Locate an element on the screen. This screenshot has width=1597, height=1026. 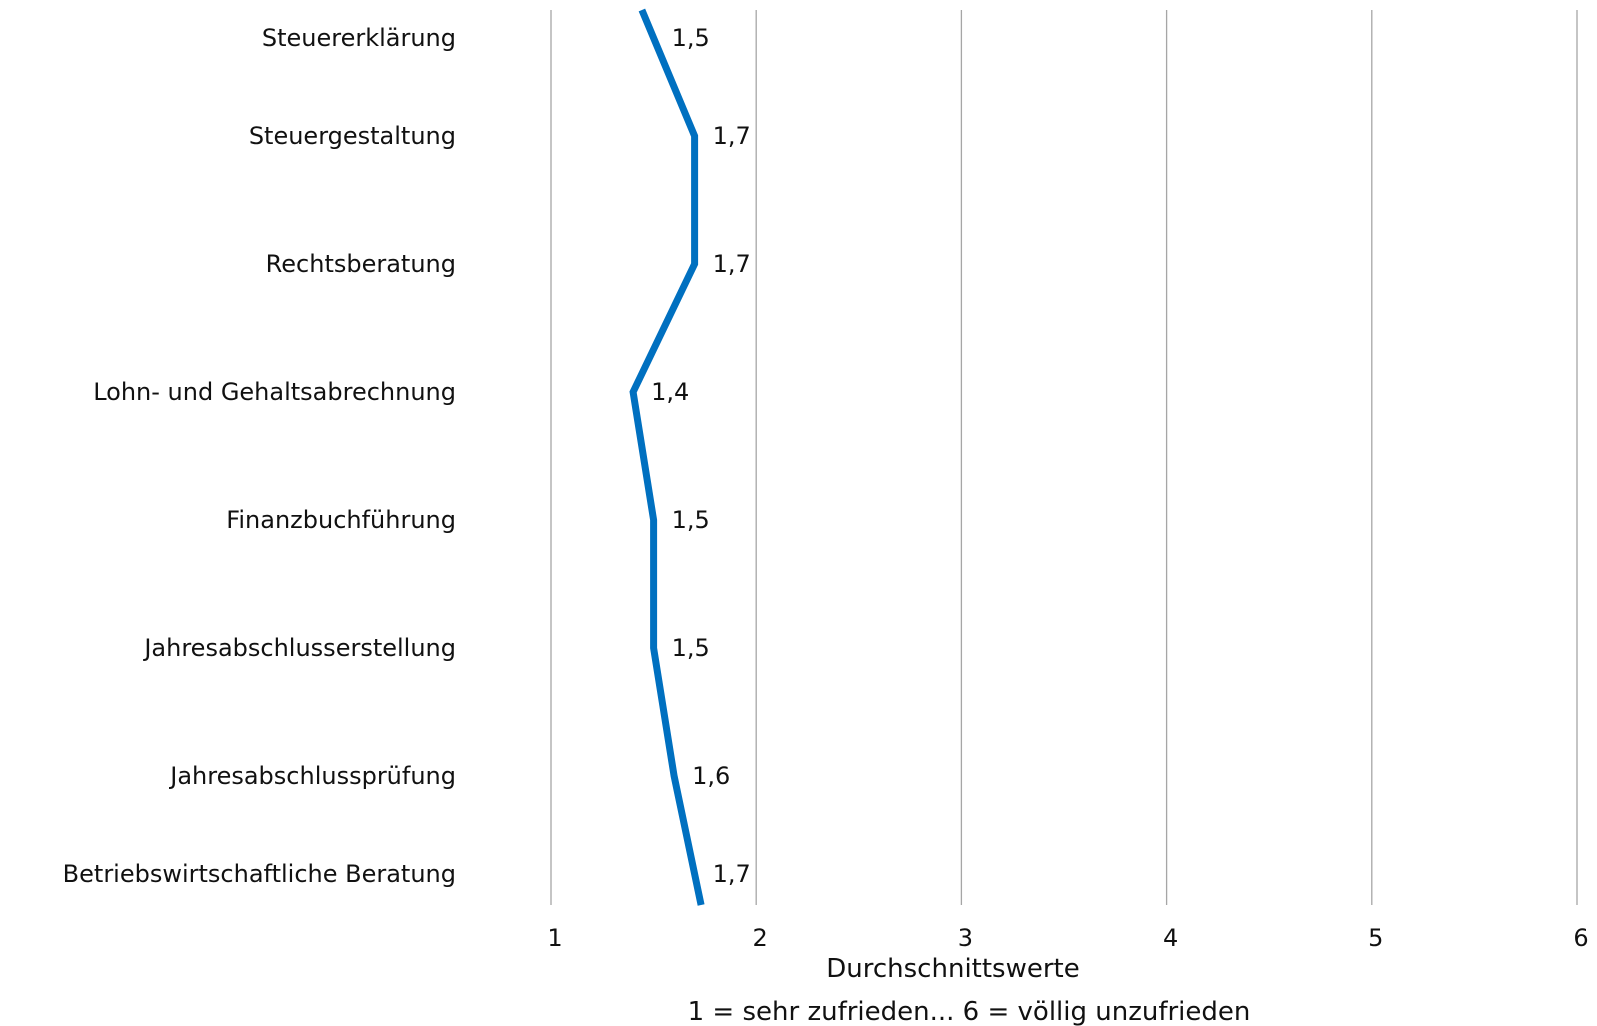
category-label: Jahresabschlusserstellung is located at coordinates (299, 648).